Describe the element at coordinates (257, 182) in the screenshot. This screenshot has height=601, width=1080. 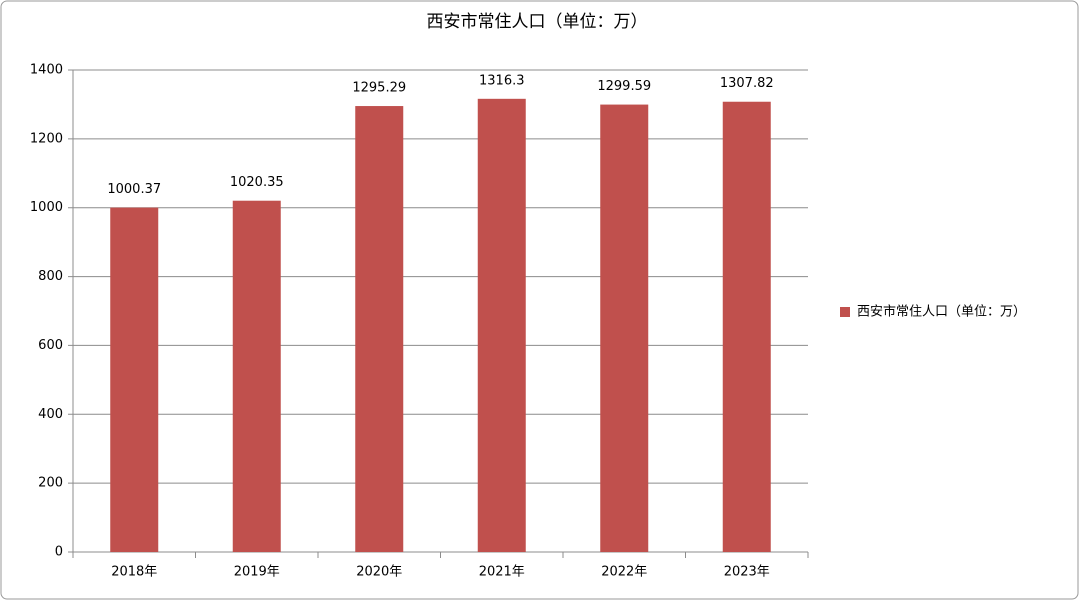
I see `data-label: 1020.35` at that location.